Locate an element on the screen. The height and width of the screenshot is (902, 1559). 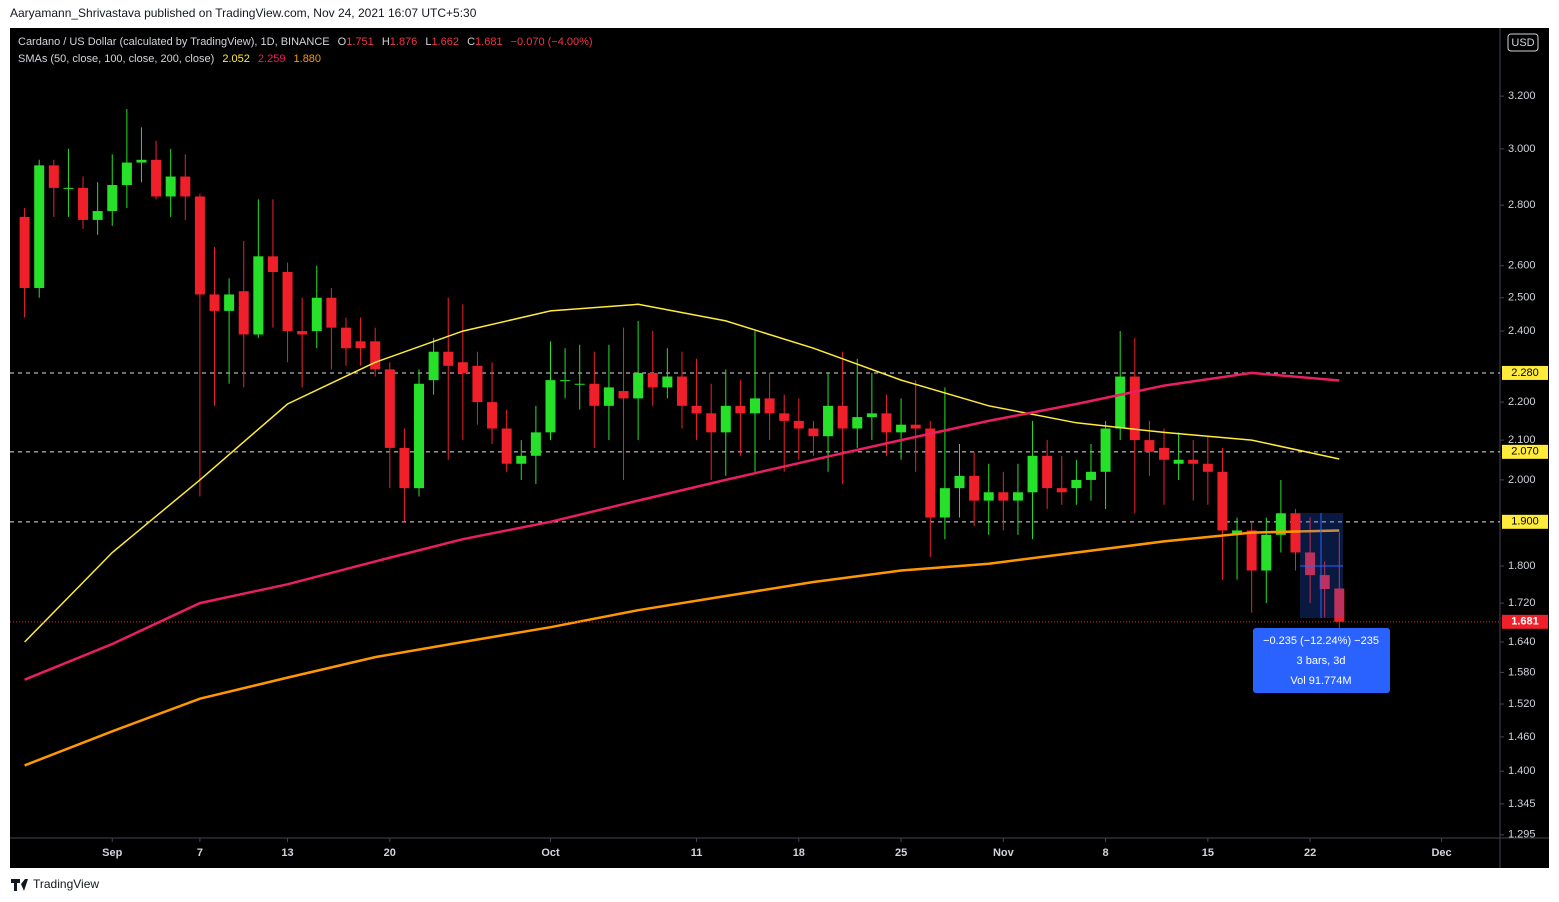
hline-label: 2.070 is located at coordinates (1525, 452).